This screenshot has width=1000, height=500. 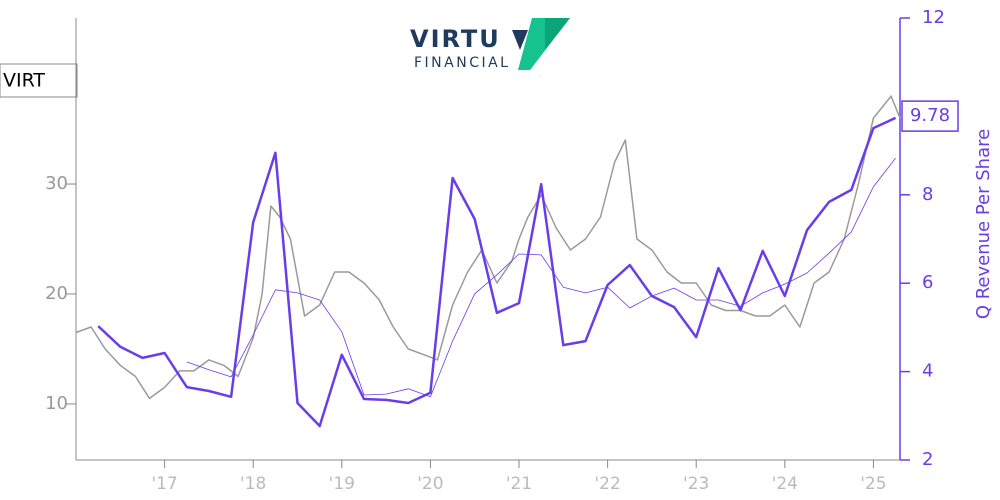 I want to click on logo-subtitle: FINANCIAL, so click(x=462, y=63).